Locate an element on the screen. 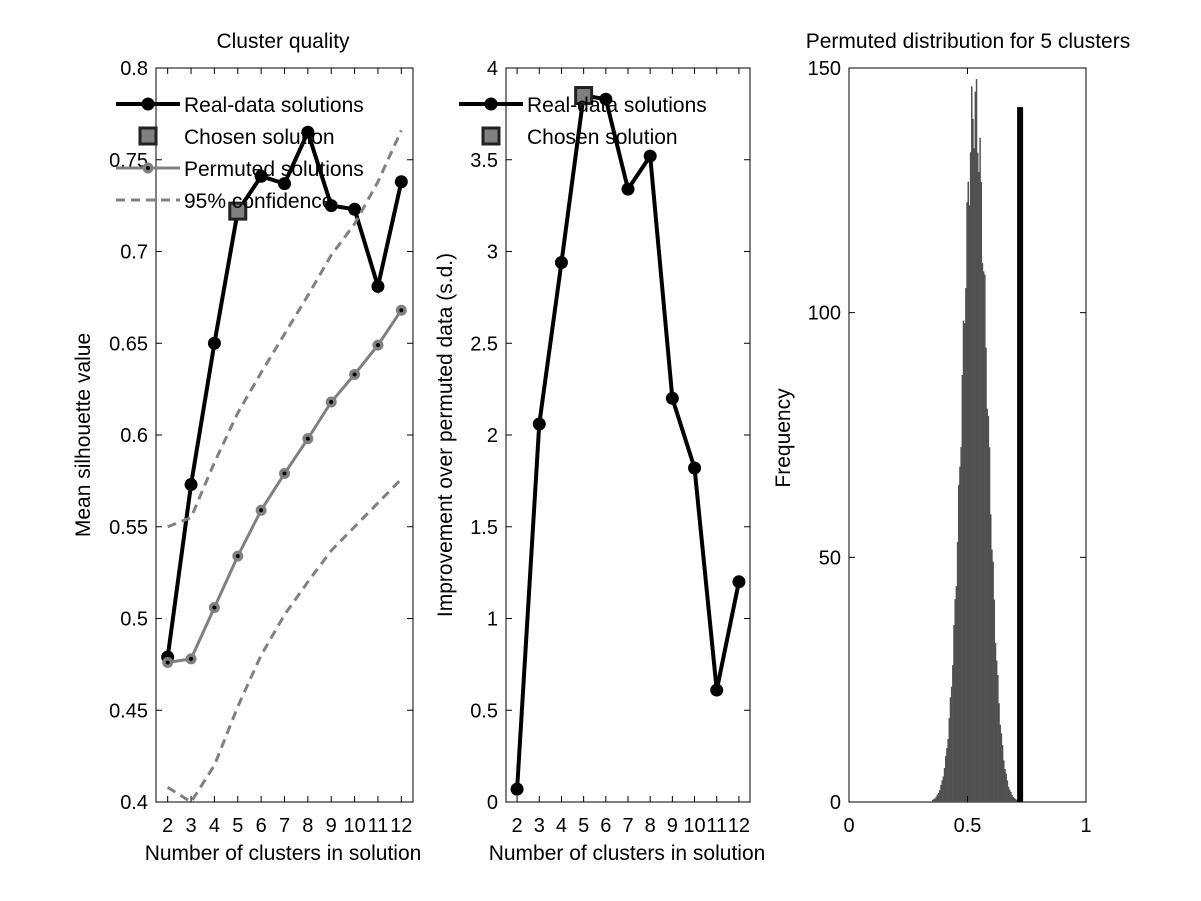  y-tick-label: 0.8 is located at coordinates (134, 69).